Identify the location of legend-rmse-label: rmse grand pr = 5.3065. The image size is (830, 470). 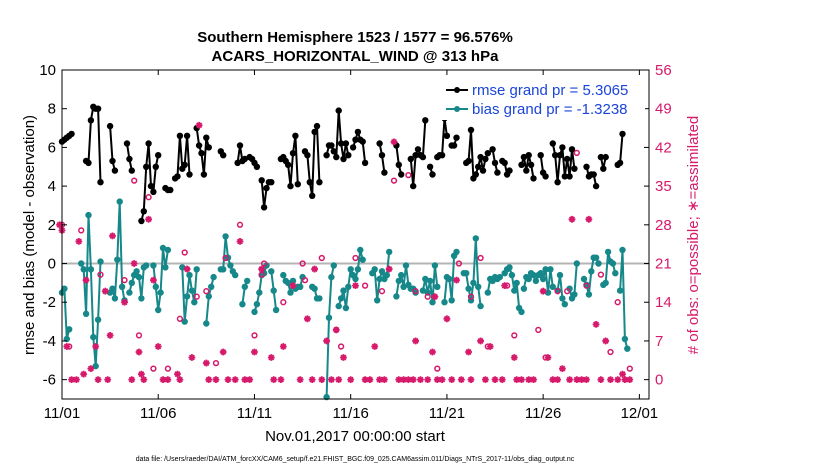
(550, 90).